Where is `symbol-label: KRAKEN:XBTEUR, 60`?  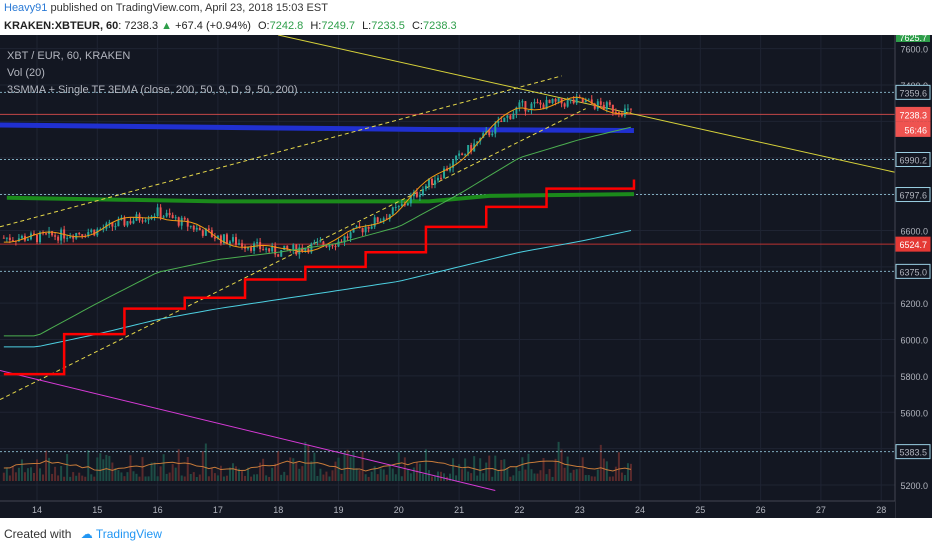 symbol-label: KRAKEN:XBTEUR, 60 is located at coordinates (61, 26).